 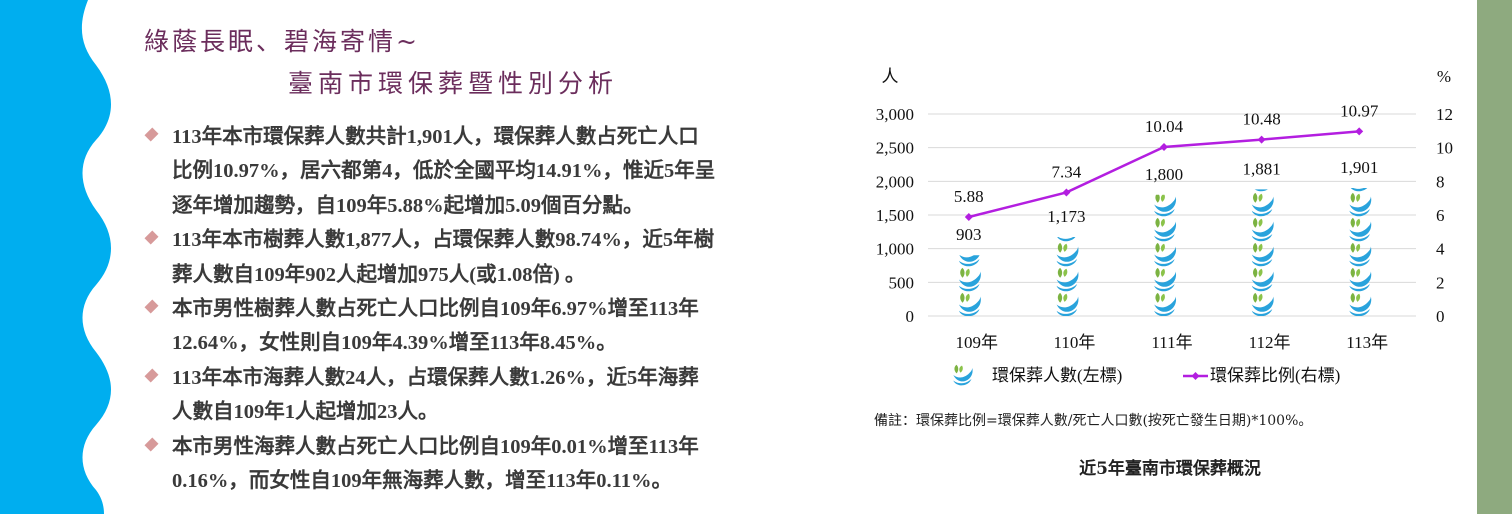 I want to click on legend-bars-label: 環保葬人數(左標), so click(x=1057, y=375).